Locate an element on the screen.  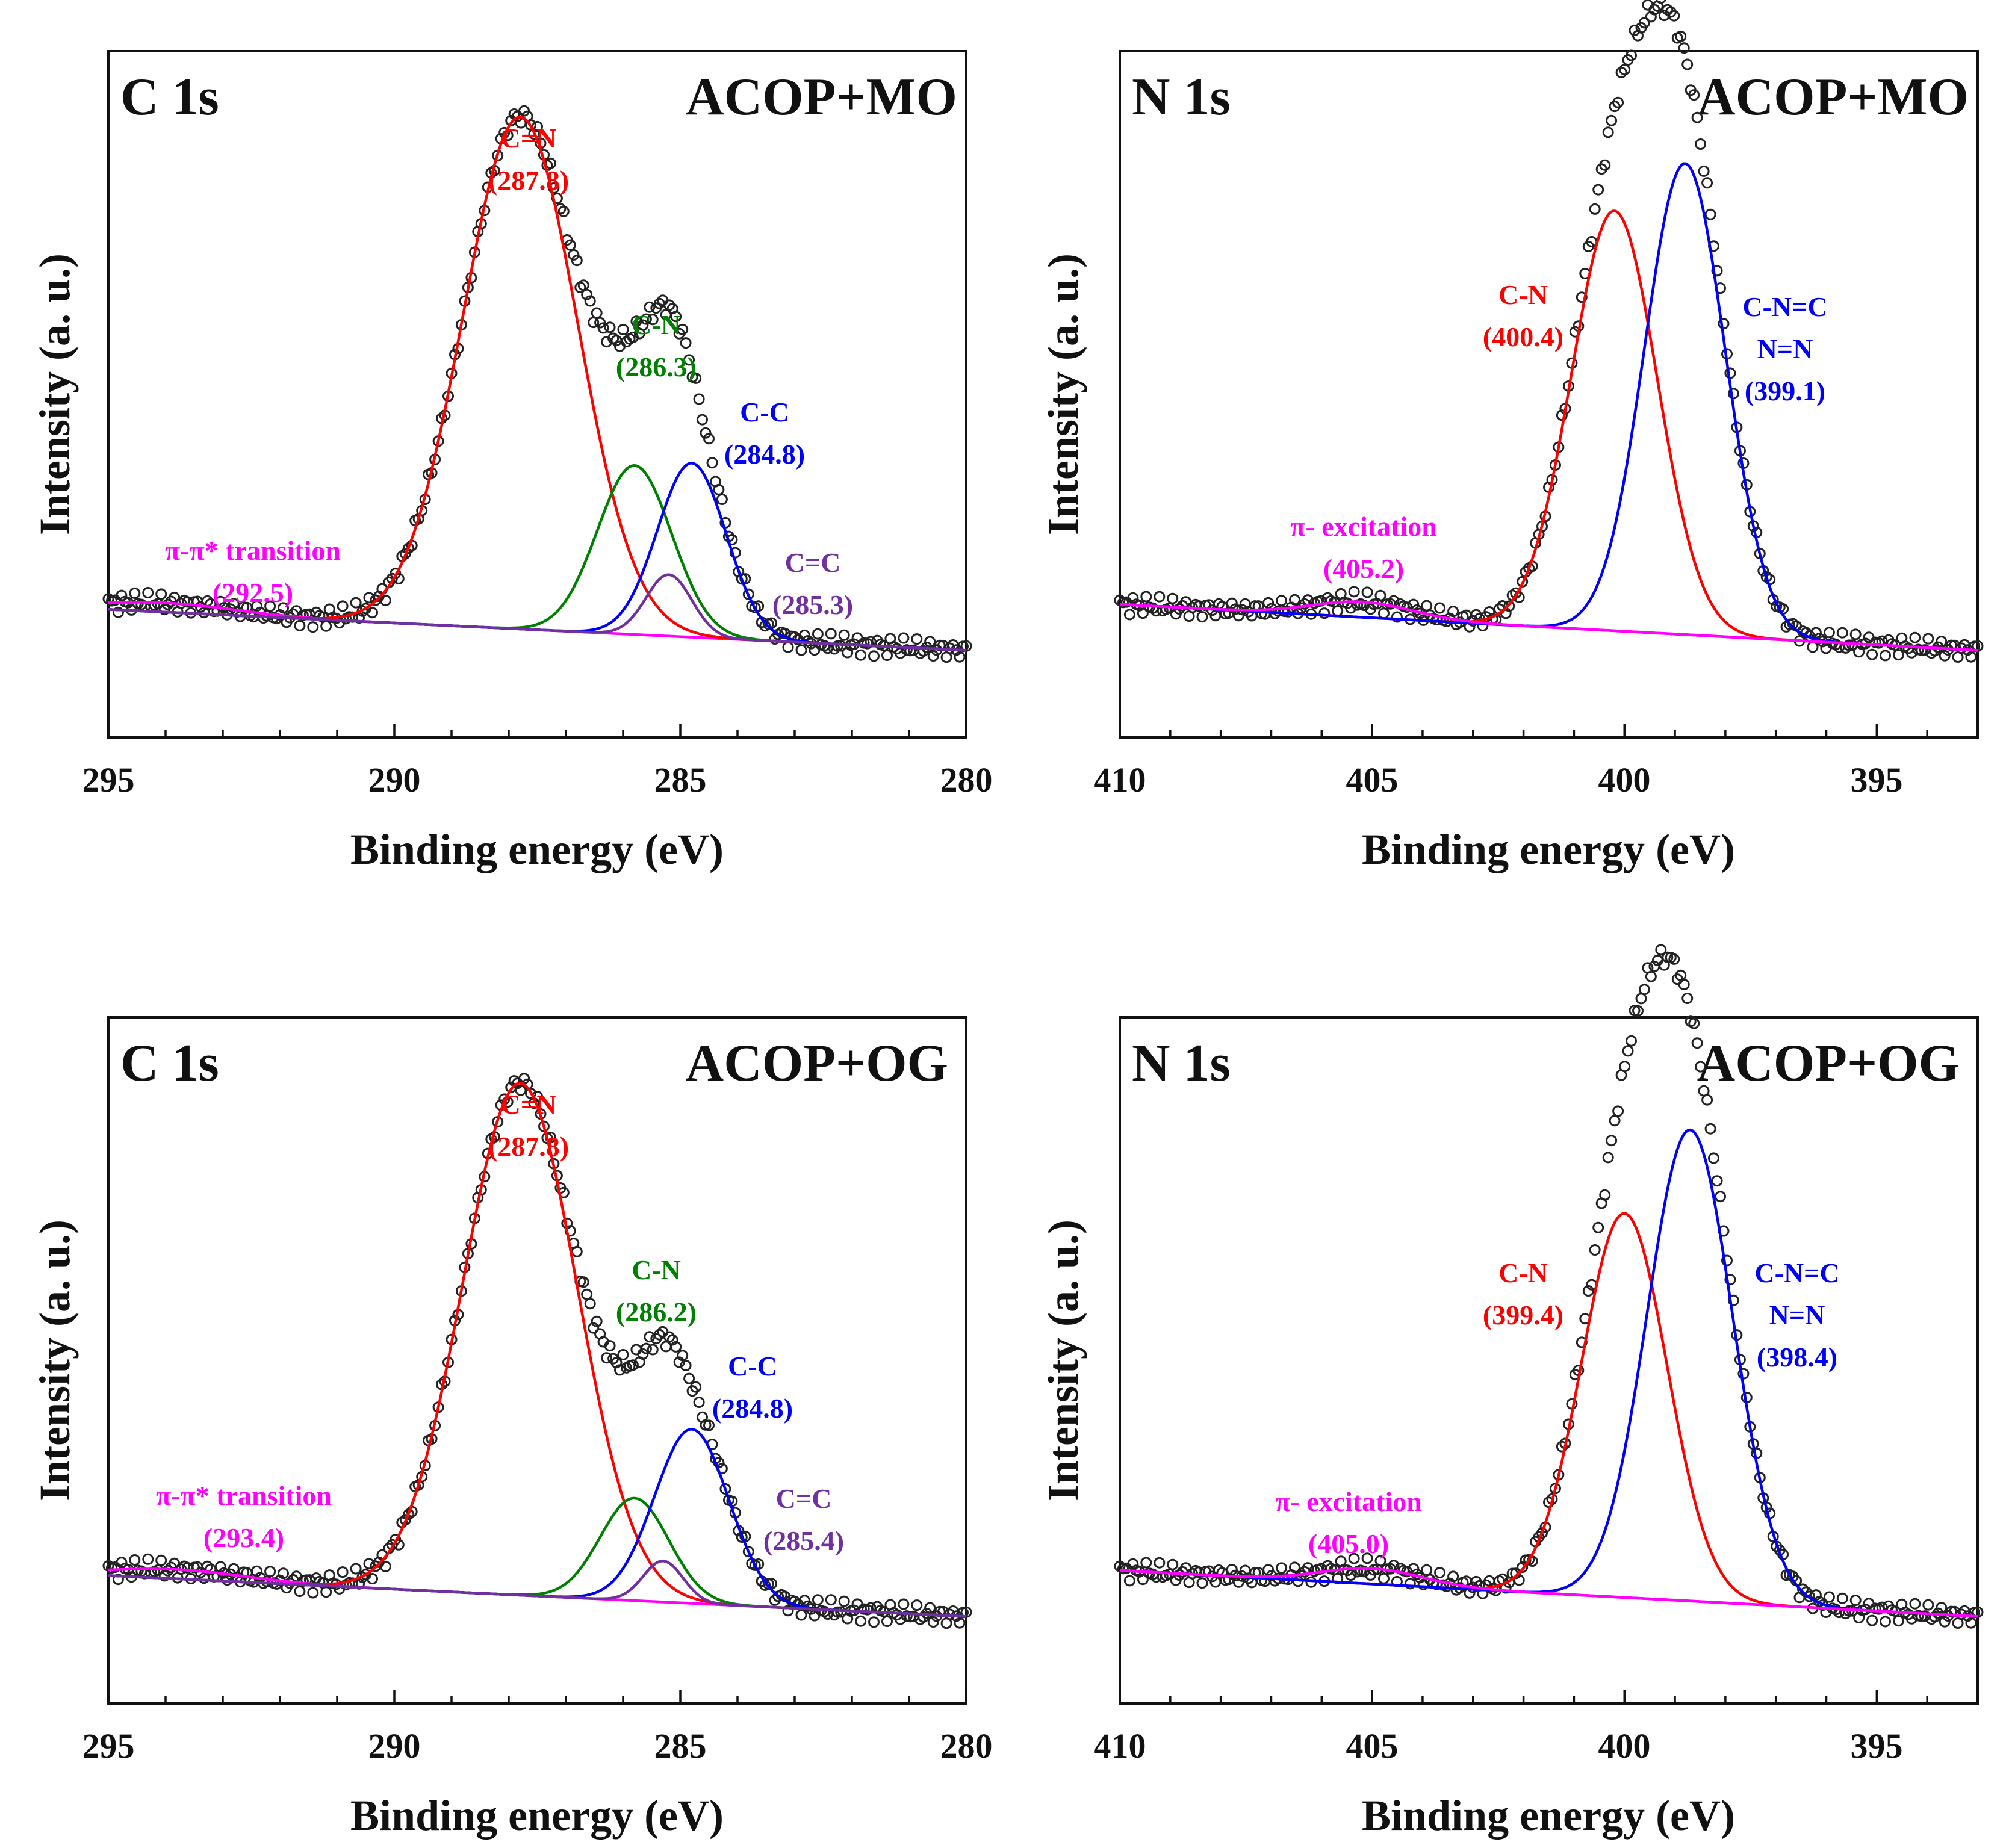
peak-label-pi-excitation: π- excitation is located at coordinates (1348, 1501).